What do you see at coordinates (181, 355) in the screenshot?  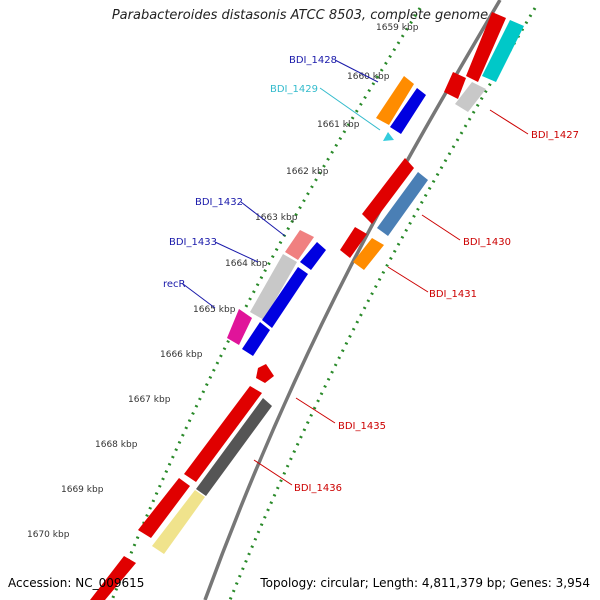 I see `tick-1666: 1666 kbp` at bounding box center [181, 355].